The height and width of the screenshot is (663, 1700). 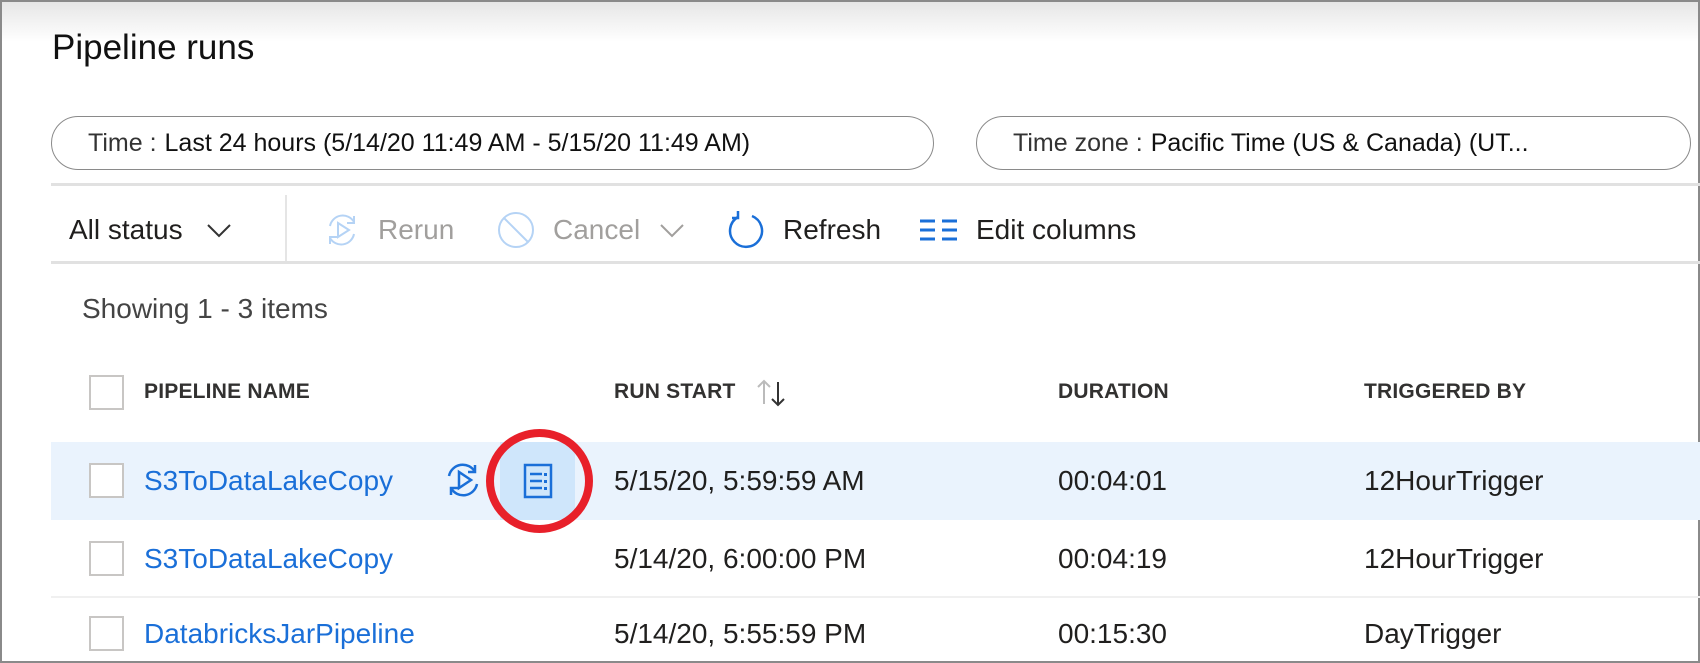 What do you see at coordinates (875, 481) in the screenshot?
I see `table-row` at bounding box center [875, 481].